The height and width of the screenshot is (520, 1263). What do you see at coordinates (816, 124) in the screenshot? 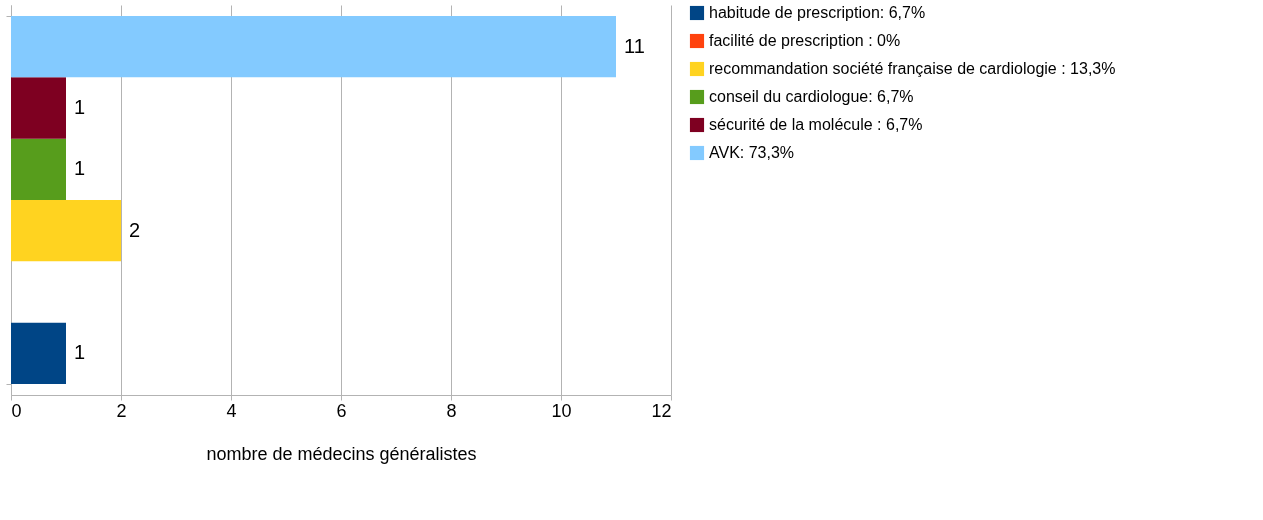
I see `legend-label: sécurité de la molécule : 6,7%` at bounding box center [816, 124].